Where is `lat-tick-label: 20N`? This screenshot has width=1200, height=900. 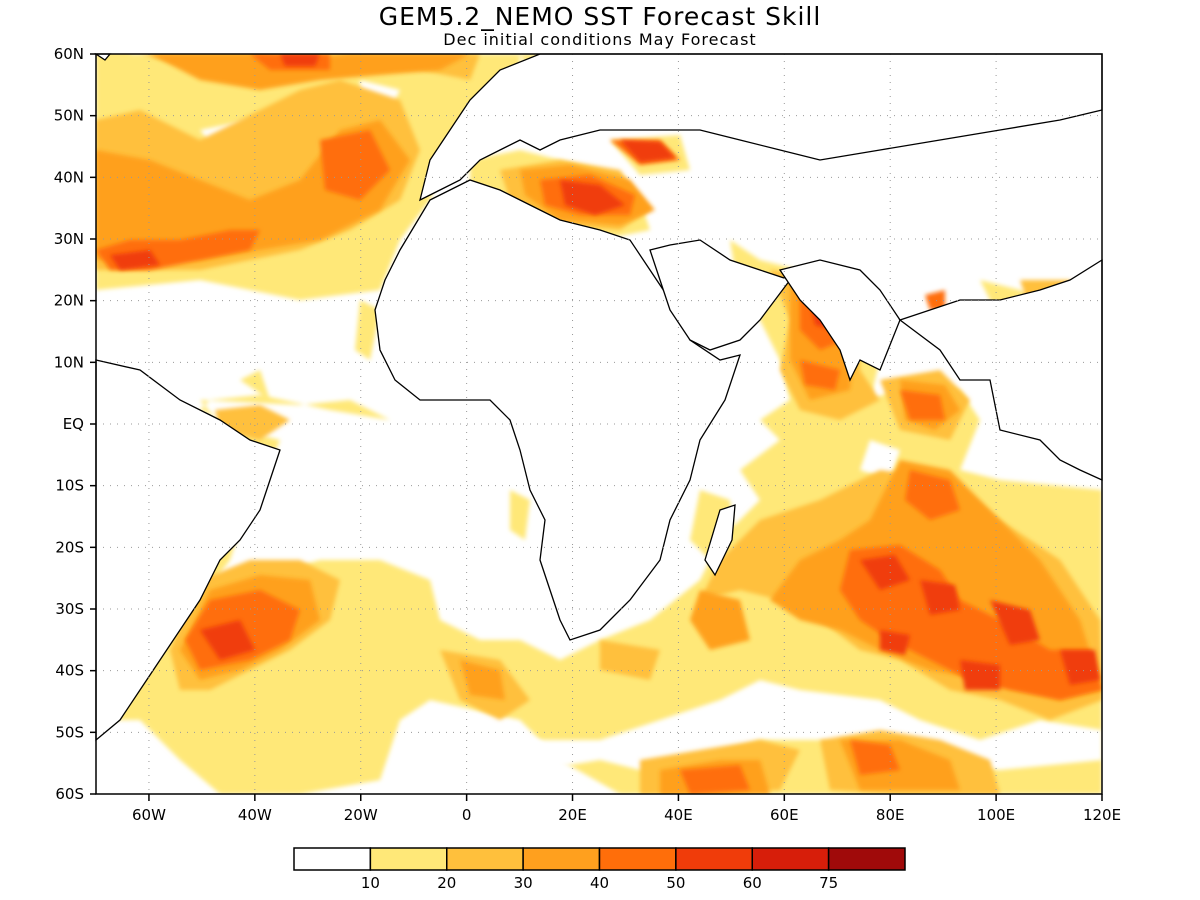
lat-tick-label: 20N is located at coordinates (69, 301).